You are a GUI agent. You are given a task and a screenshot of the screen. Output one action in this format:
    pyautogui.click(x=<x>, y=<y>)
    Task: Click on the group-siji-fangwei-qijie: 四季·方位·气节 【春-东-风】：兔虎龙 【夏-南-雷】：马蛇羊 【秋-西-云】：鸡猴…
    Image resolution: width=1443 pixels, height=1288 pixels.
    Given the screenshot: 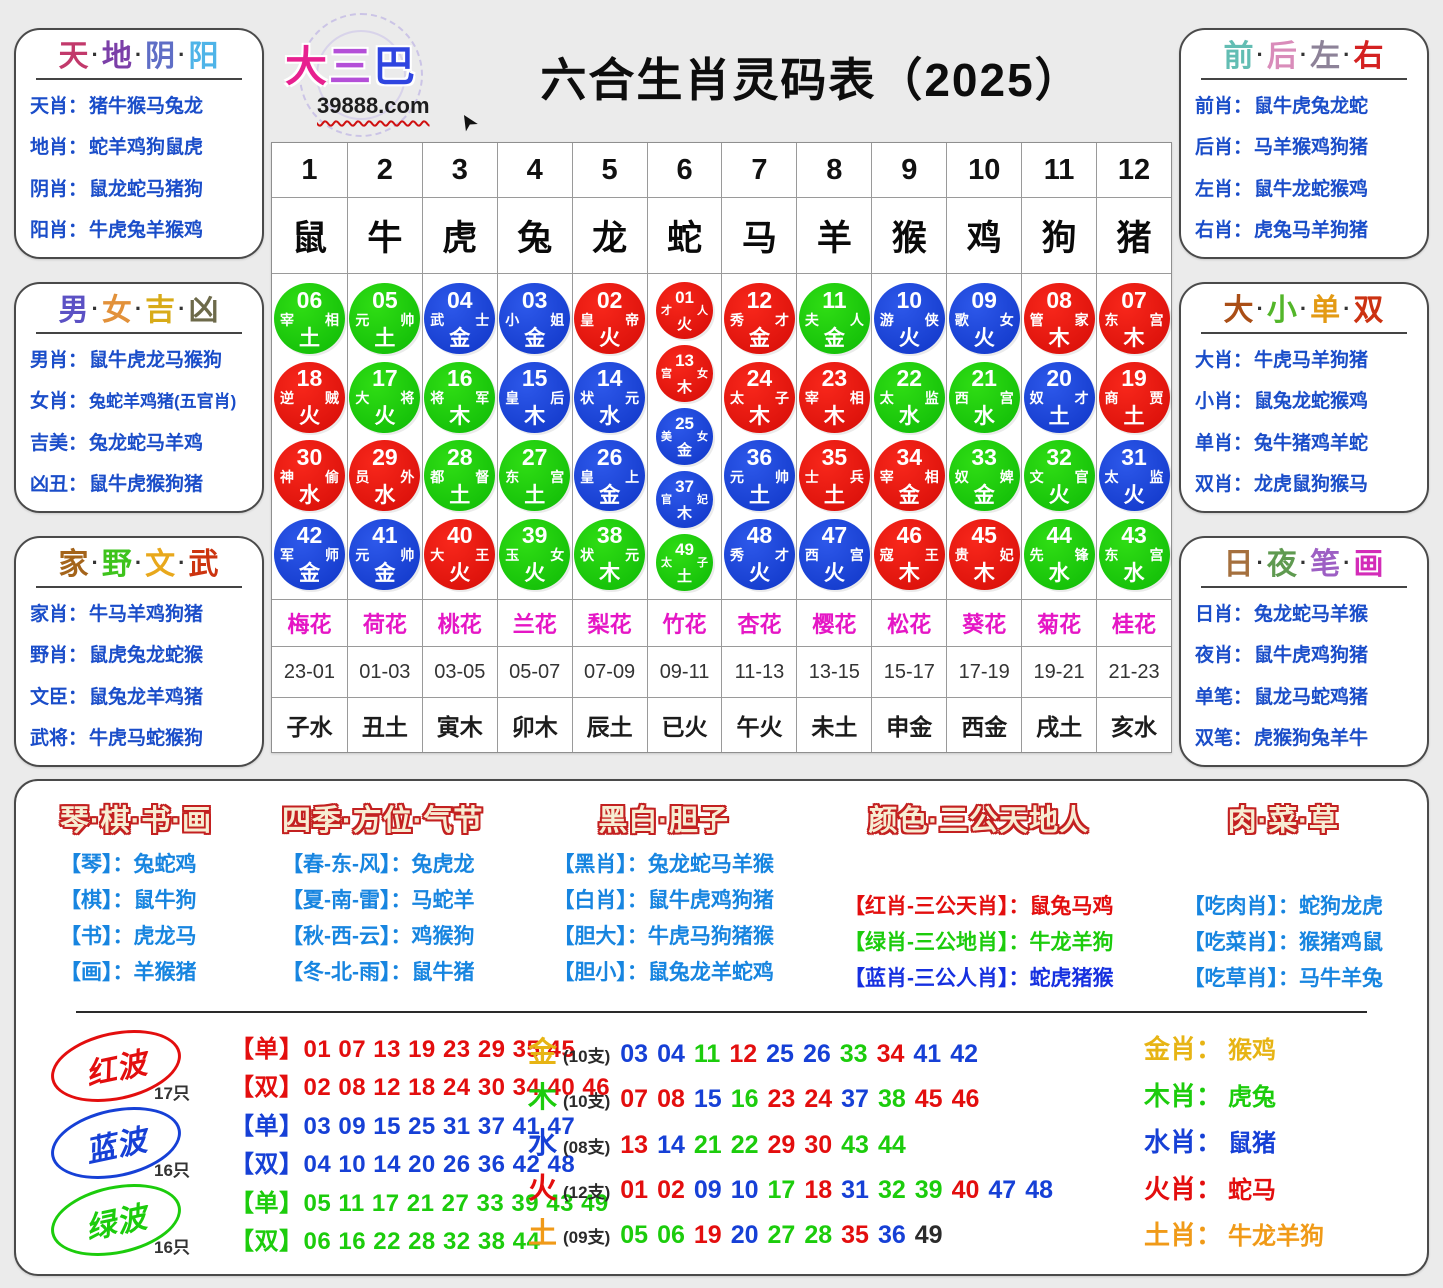 What is the action you would take?
    pyautogui.click(x=382, y=897)
    